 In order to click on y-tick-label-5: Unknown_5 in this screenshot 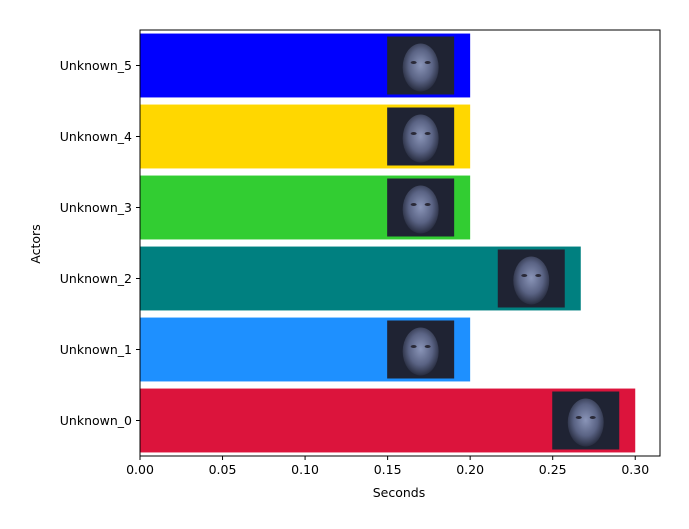, I will do `click(96, 65)`.